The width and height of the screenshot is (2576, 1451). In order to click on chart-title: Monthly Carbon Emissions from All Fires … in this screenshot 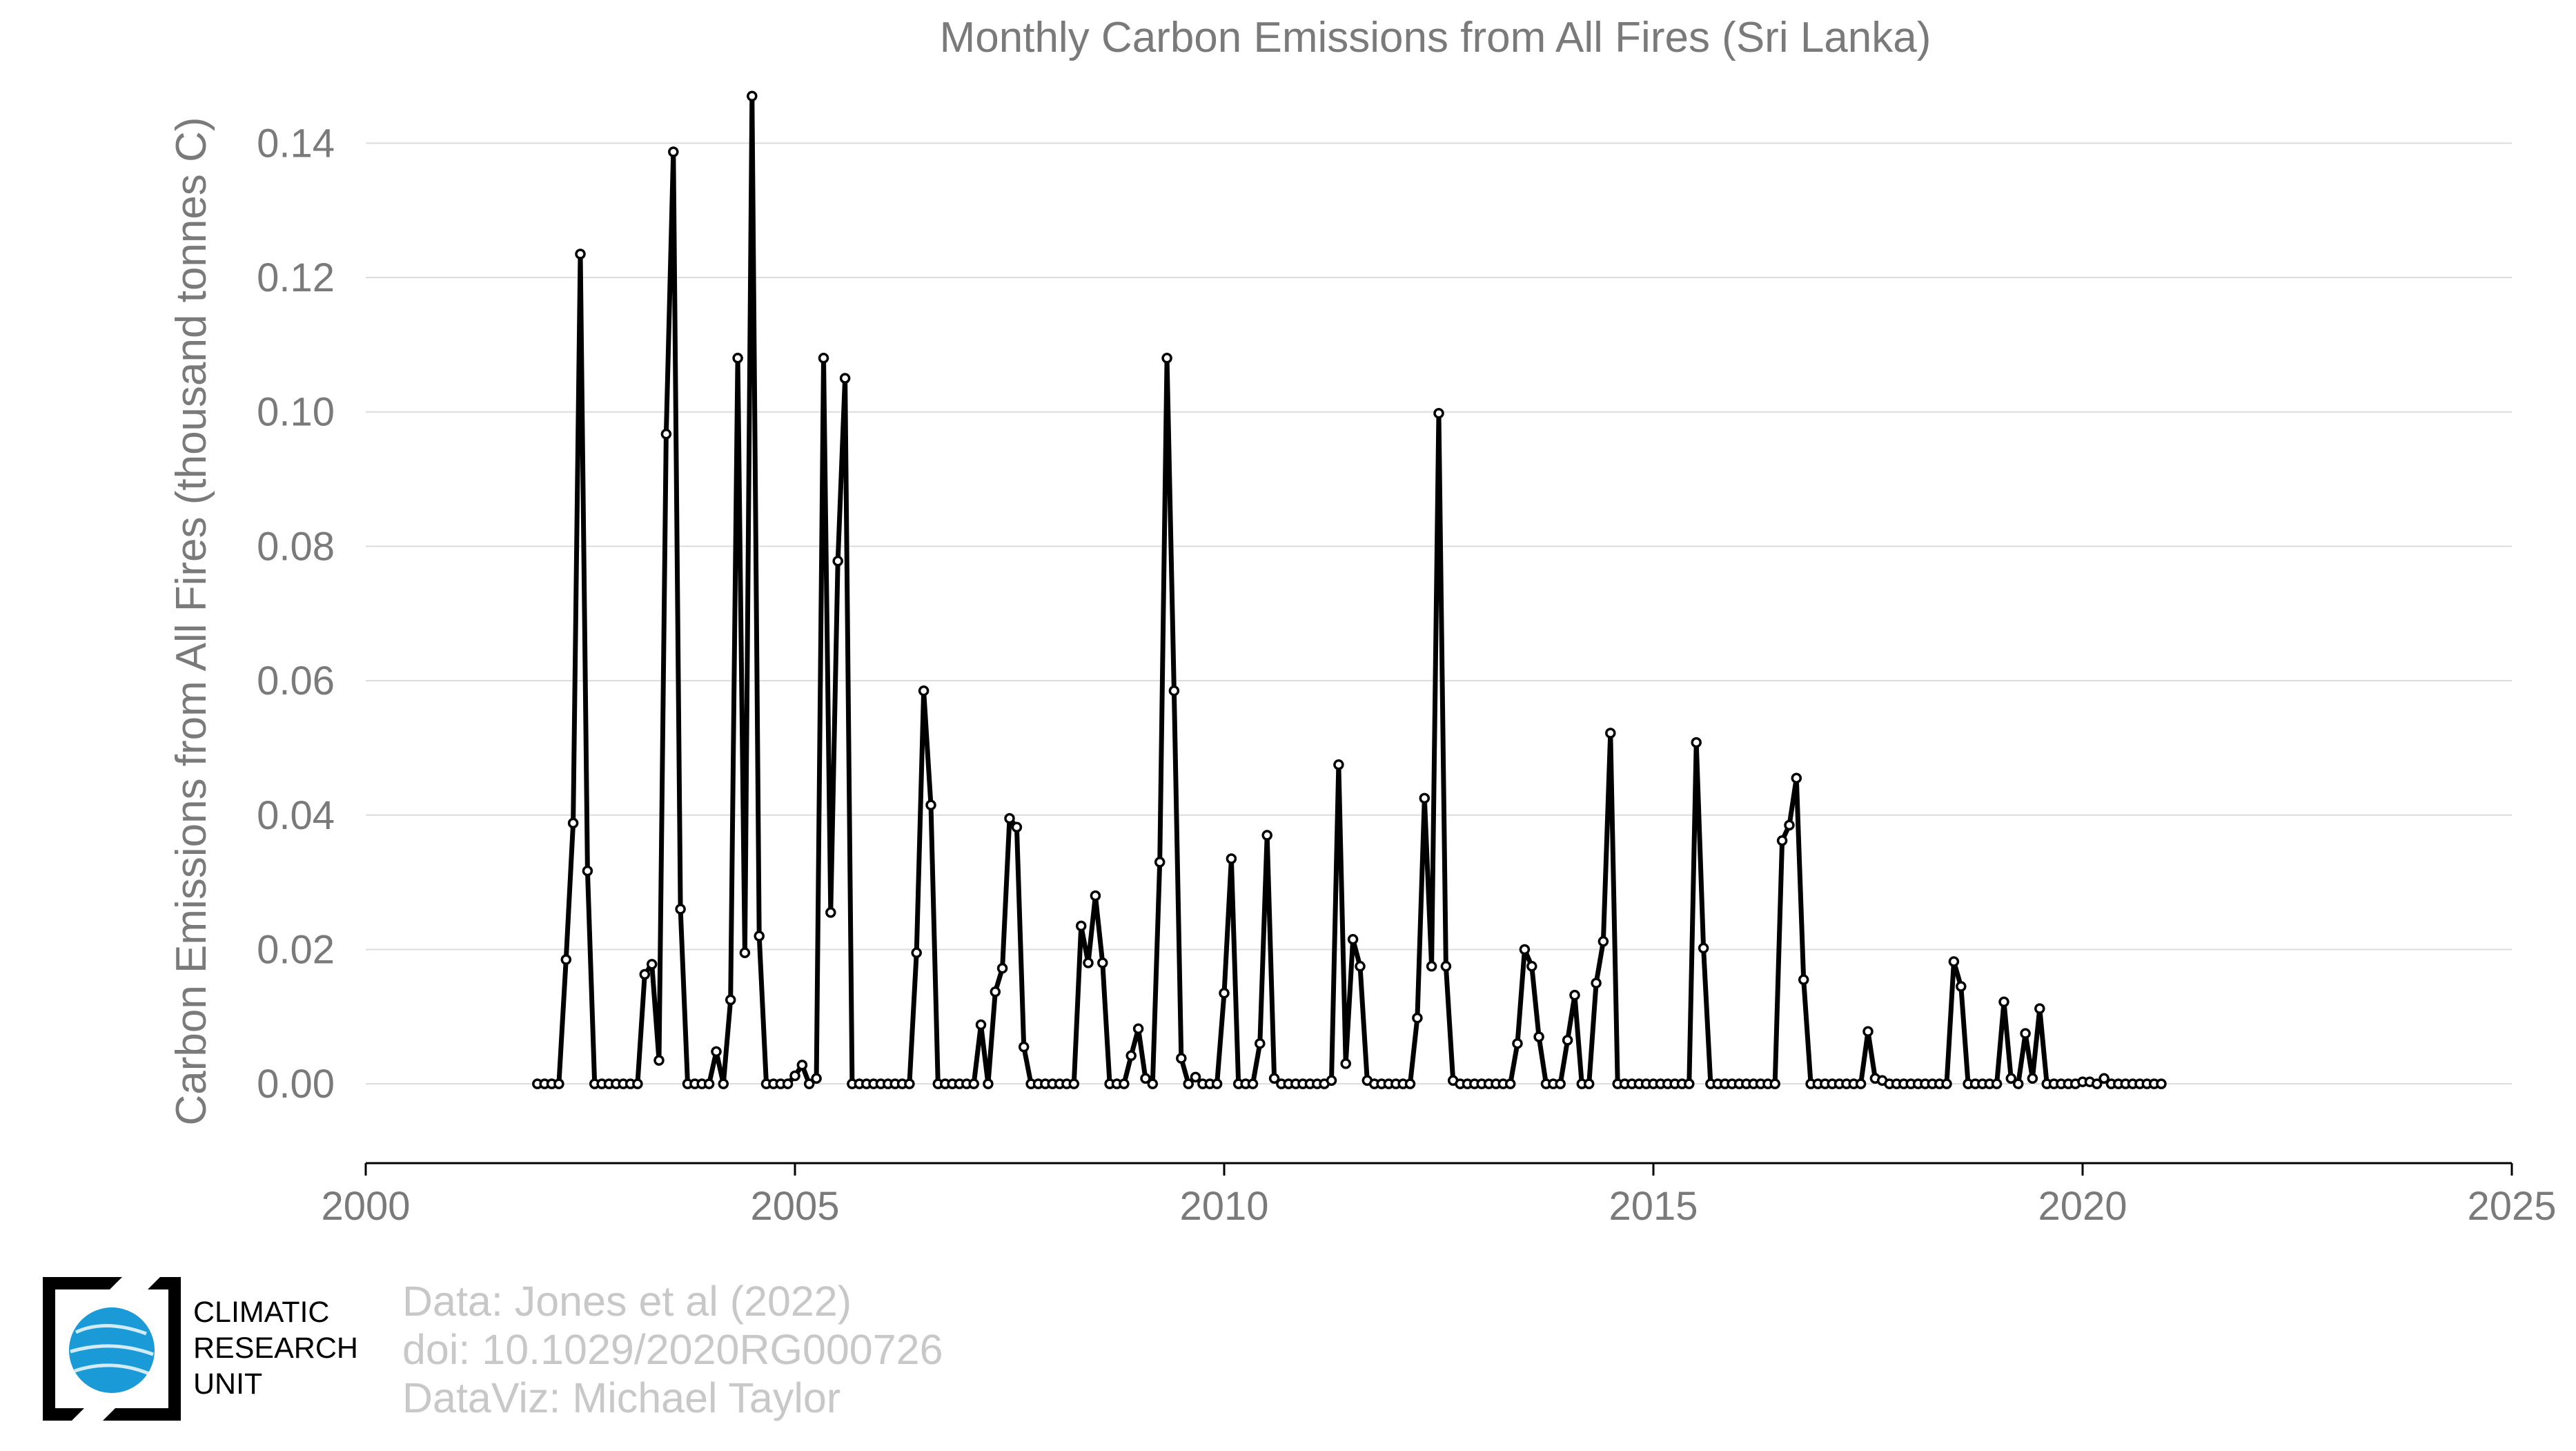, I will do `click(1435, 38)`.